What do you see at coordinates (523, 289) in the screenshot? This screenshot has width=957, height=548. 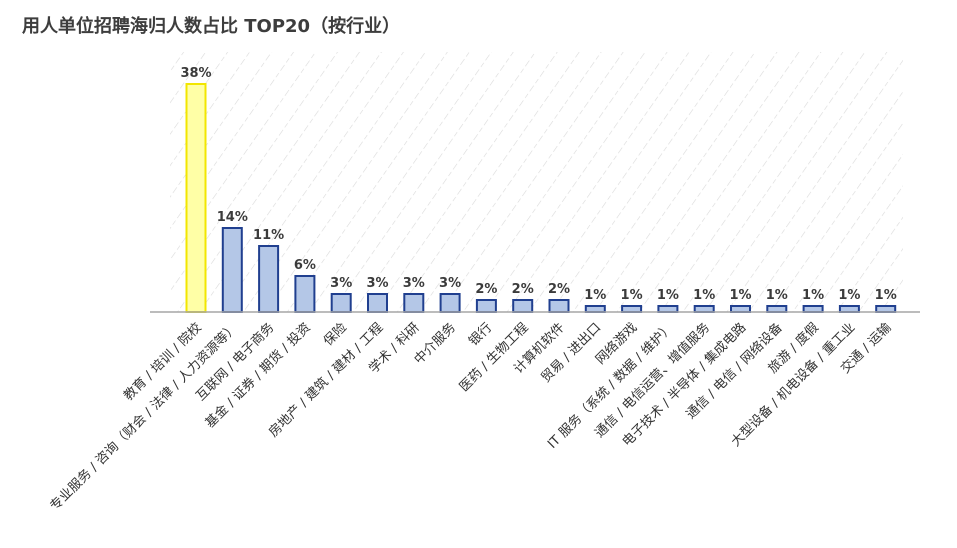 I see `value-label-10: 2%` at bounding box center [523, 289].